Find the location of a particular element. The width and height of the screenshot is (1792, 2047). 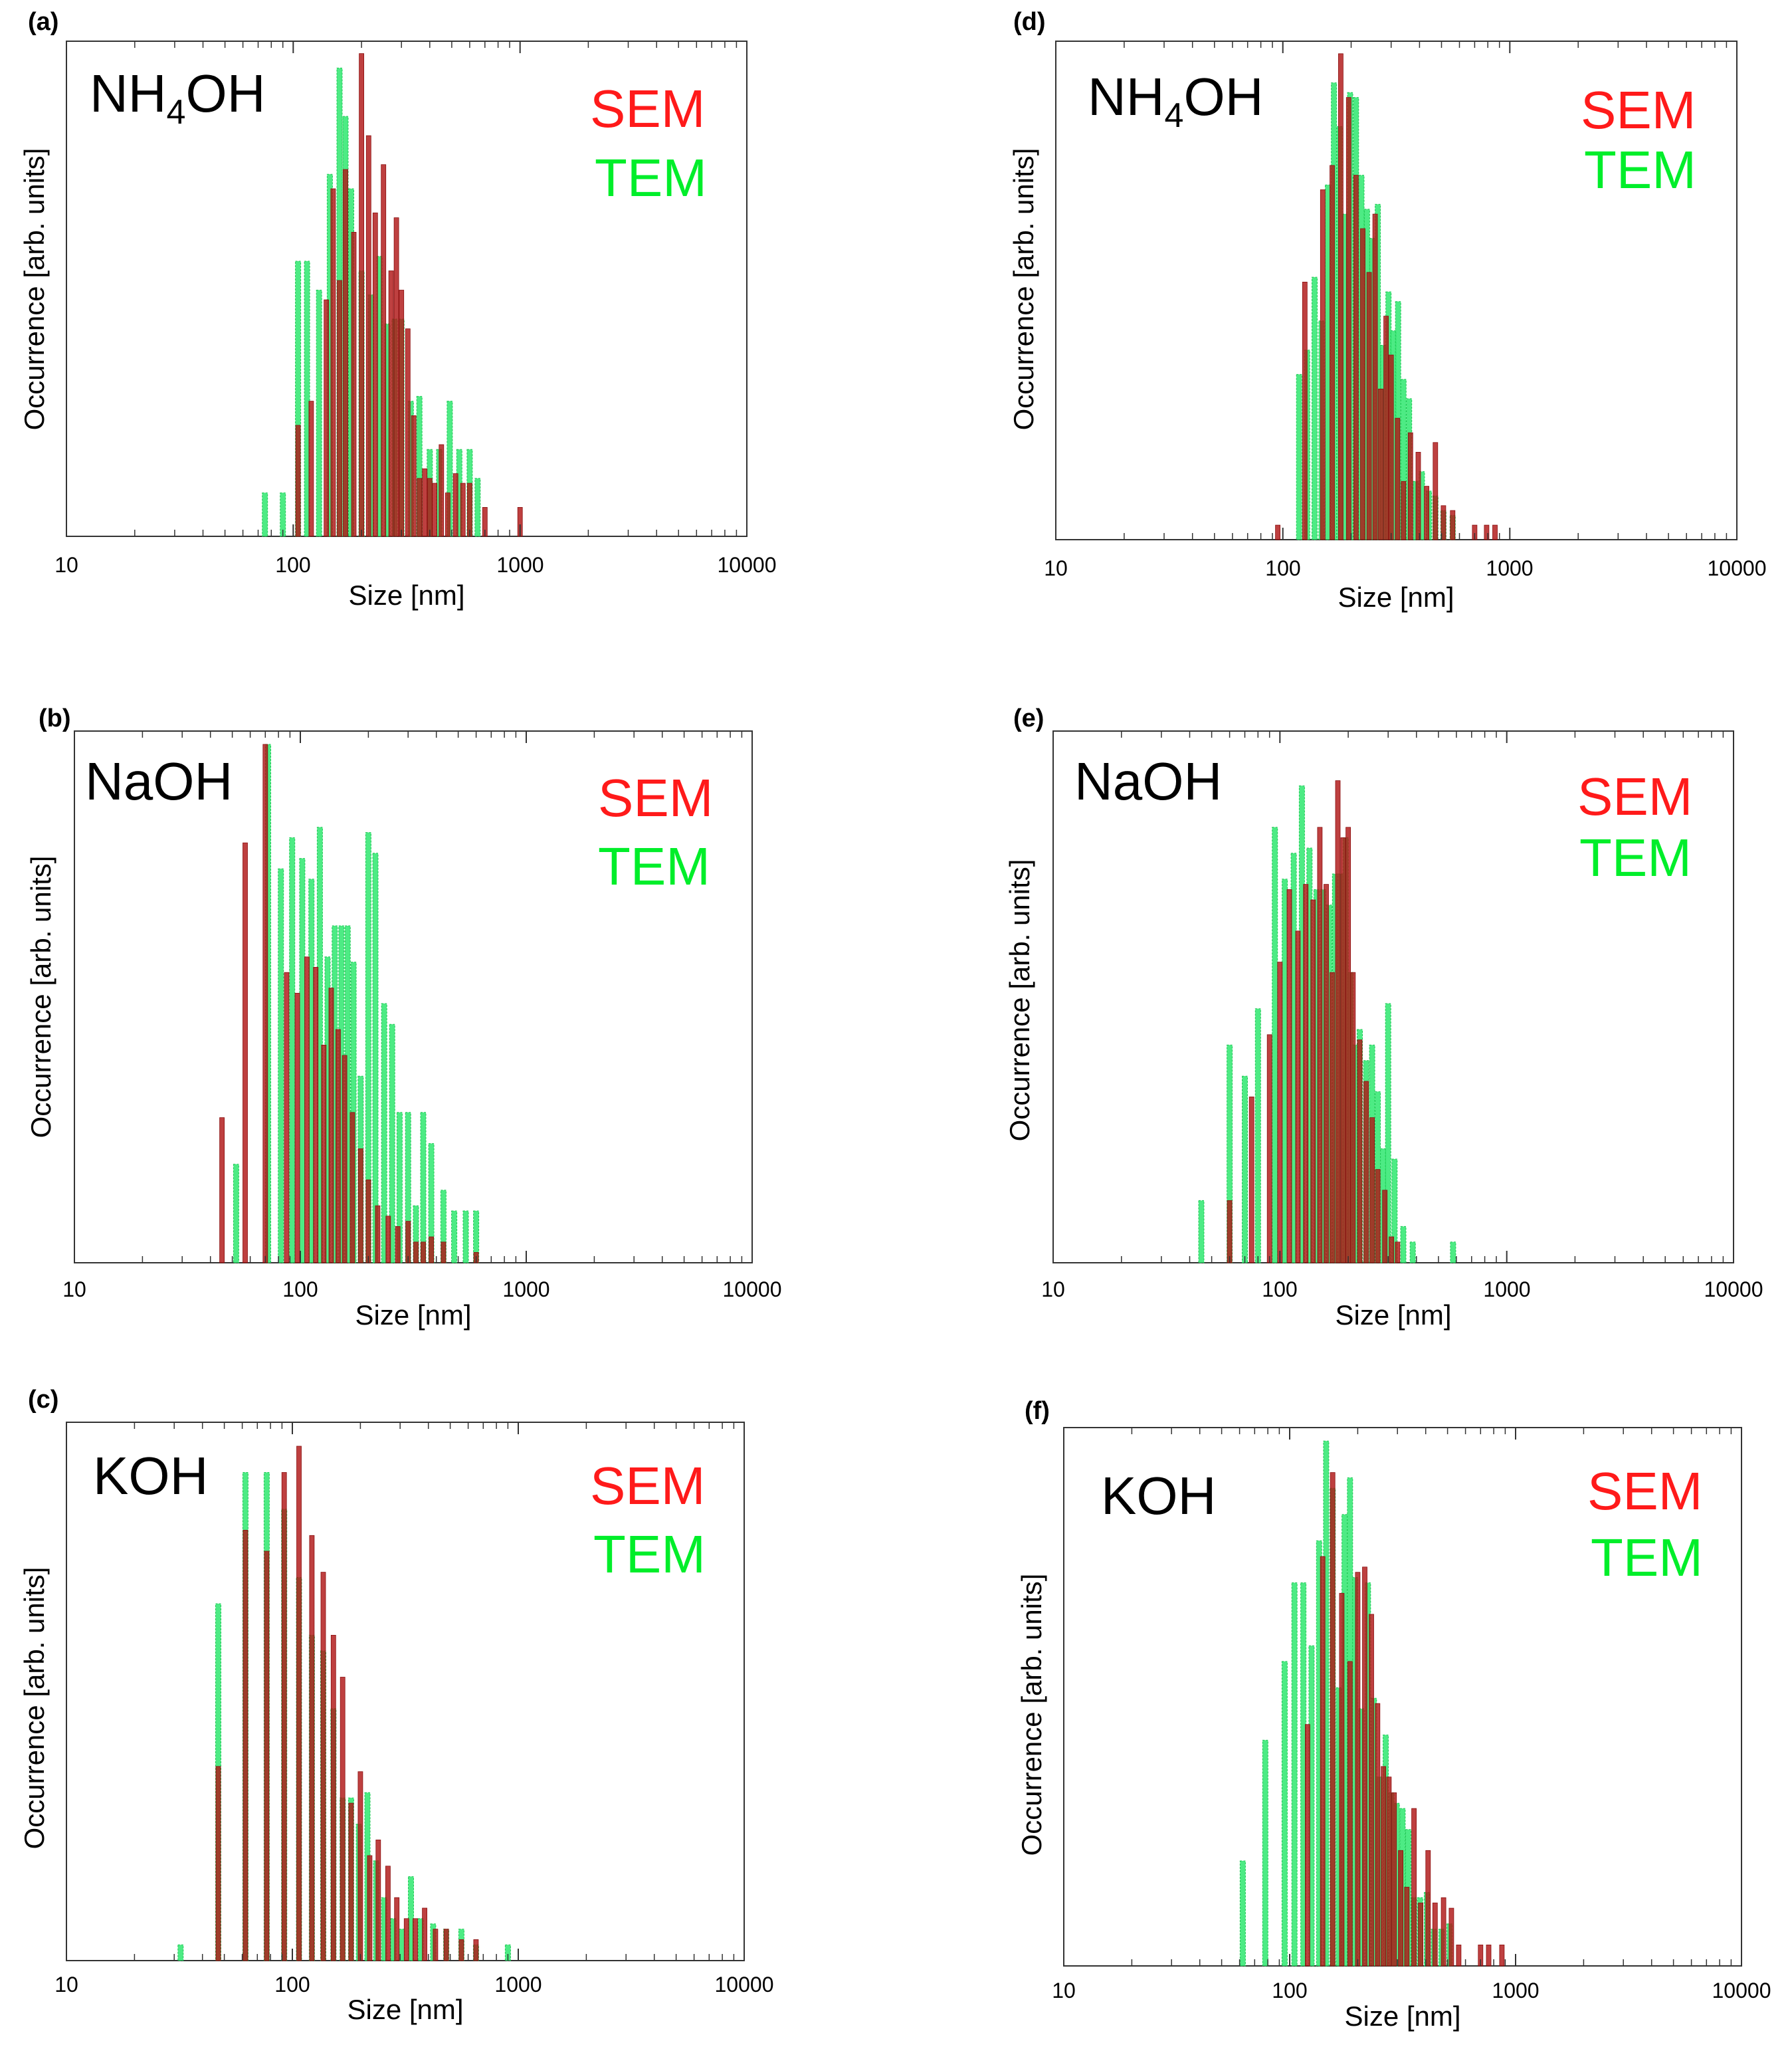

reagent-label: KOH is located at coordinates (1159, 1496).